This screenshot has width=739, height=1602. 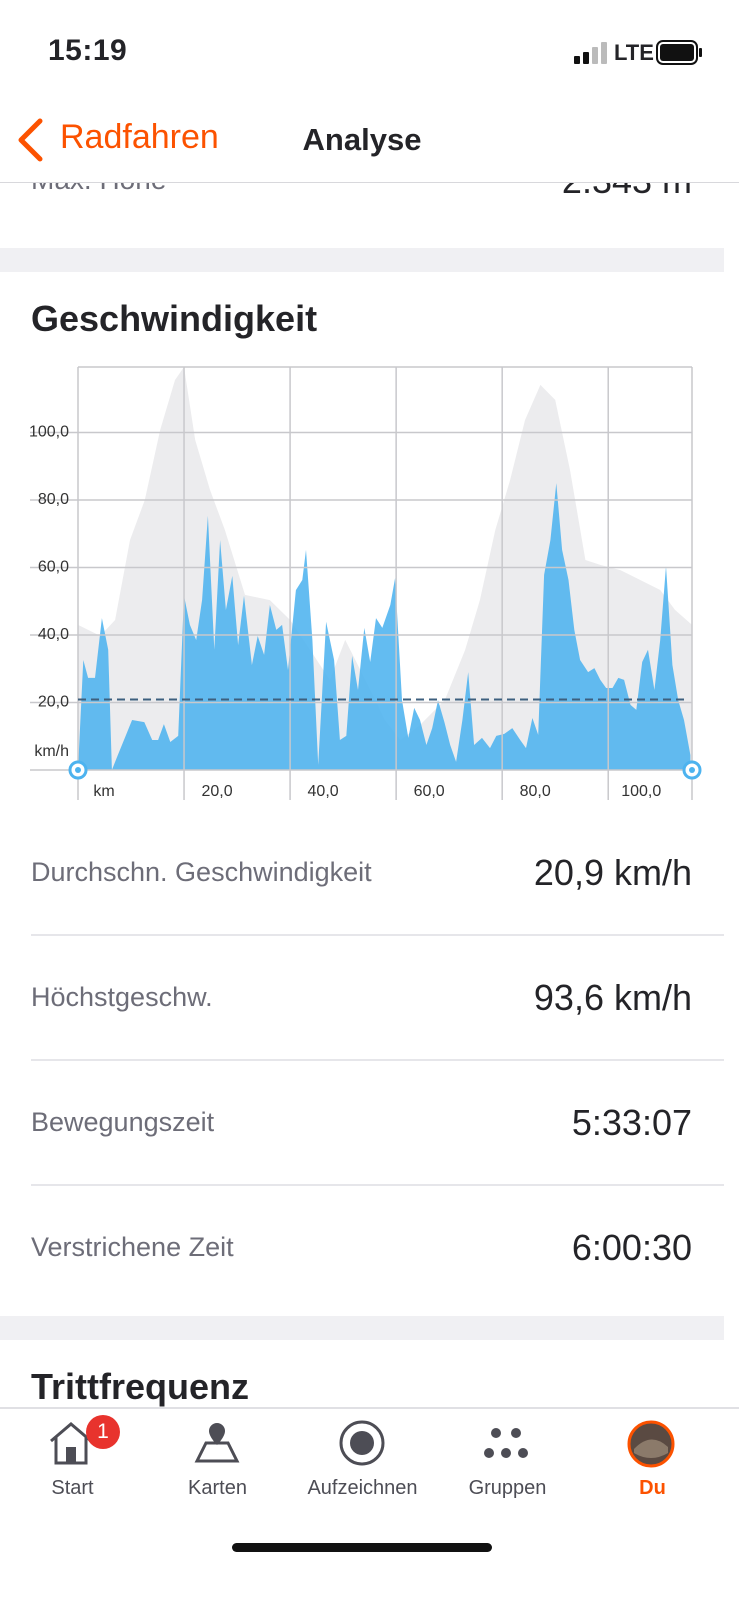 I want to click on stat-label: Durchschn. Geschwindigkeit, so click(x=201, y=872).